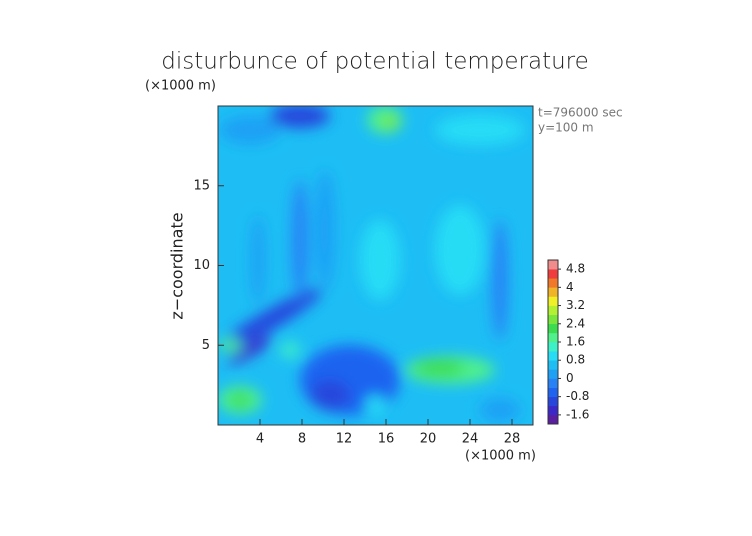 The height and width of the screenshot is (536, 752). I want to click on x-tick-label: 24, so click(470, 439).